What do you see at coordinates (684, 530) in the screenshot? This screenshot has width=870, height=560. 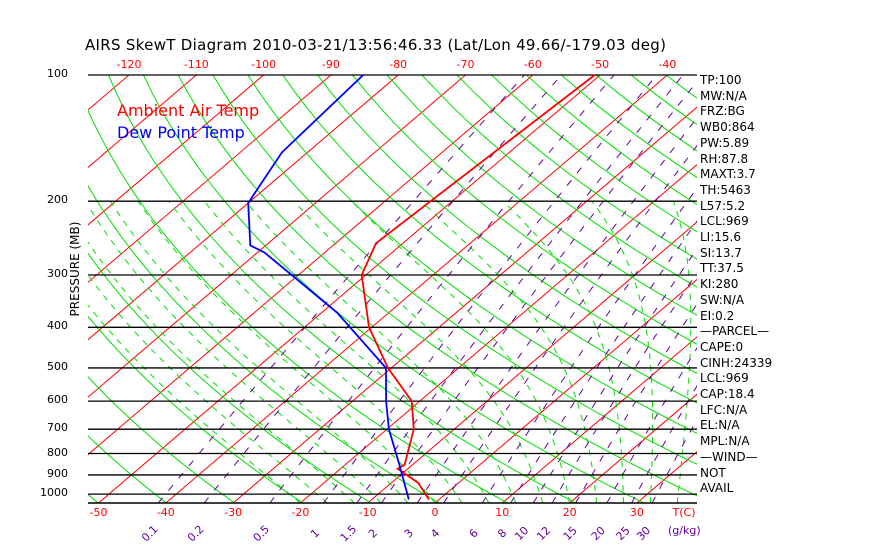 I see `mixing-ratio-unit-label: (g/kg)` at bounding box center [684, 530].